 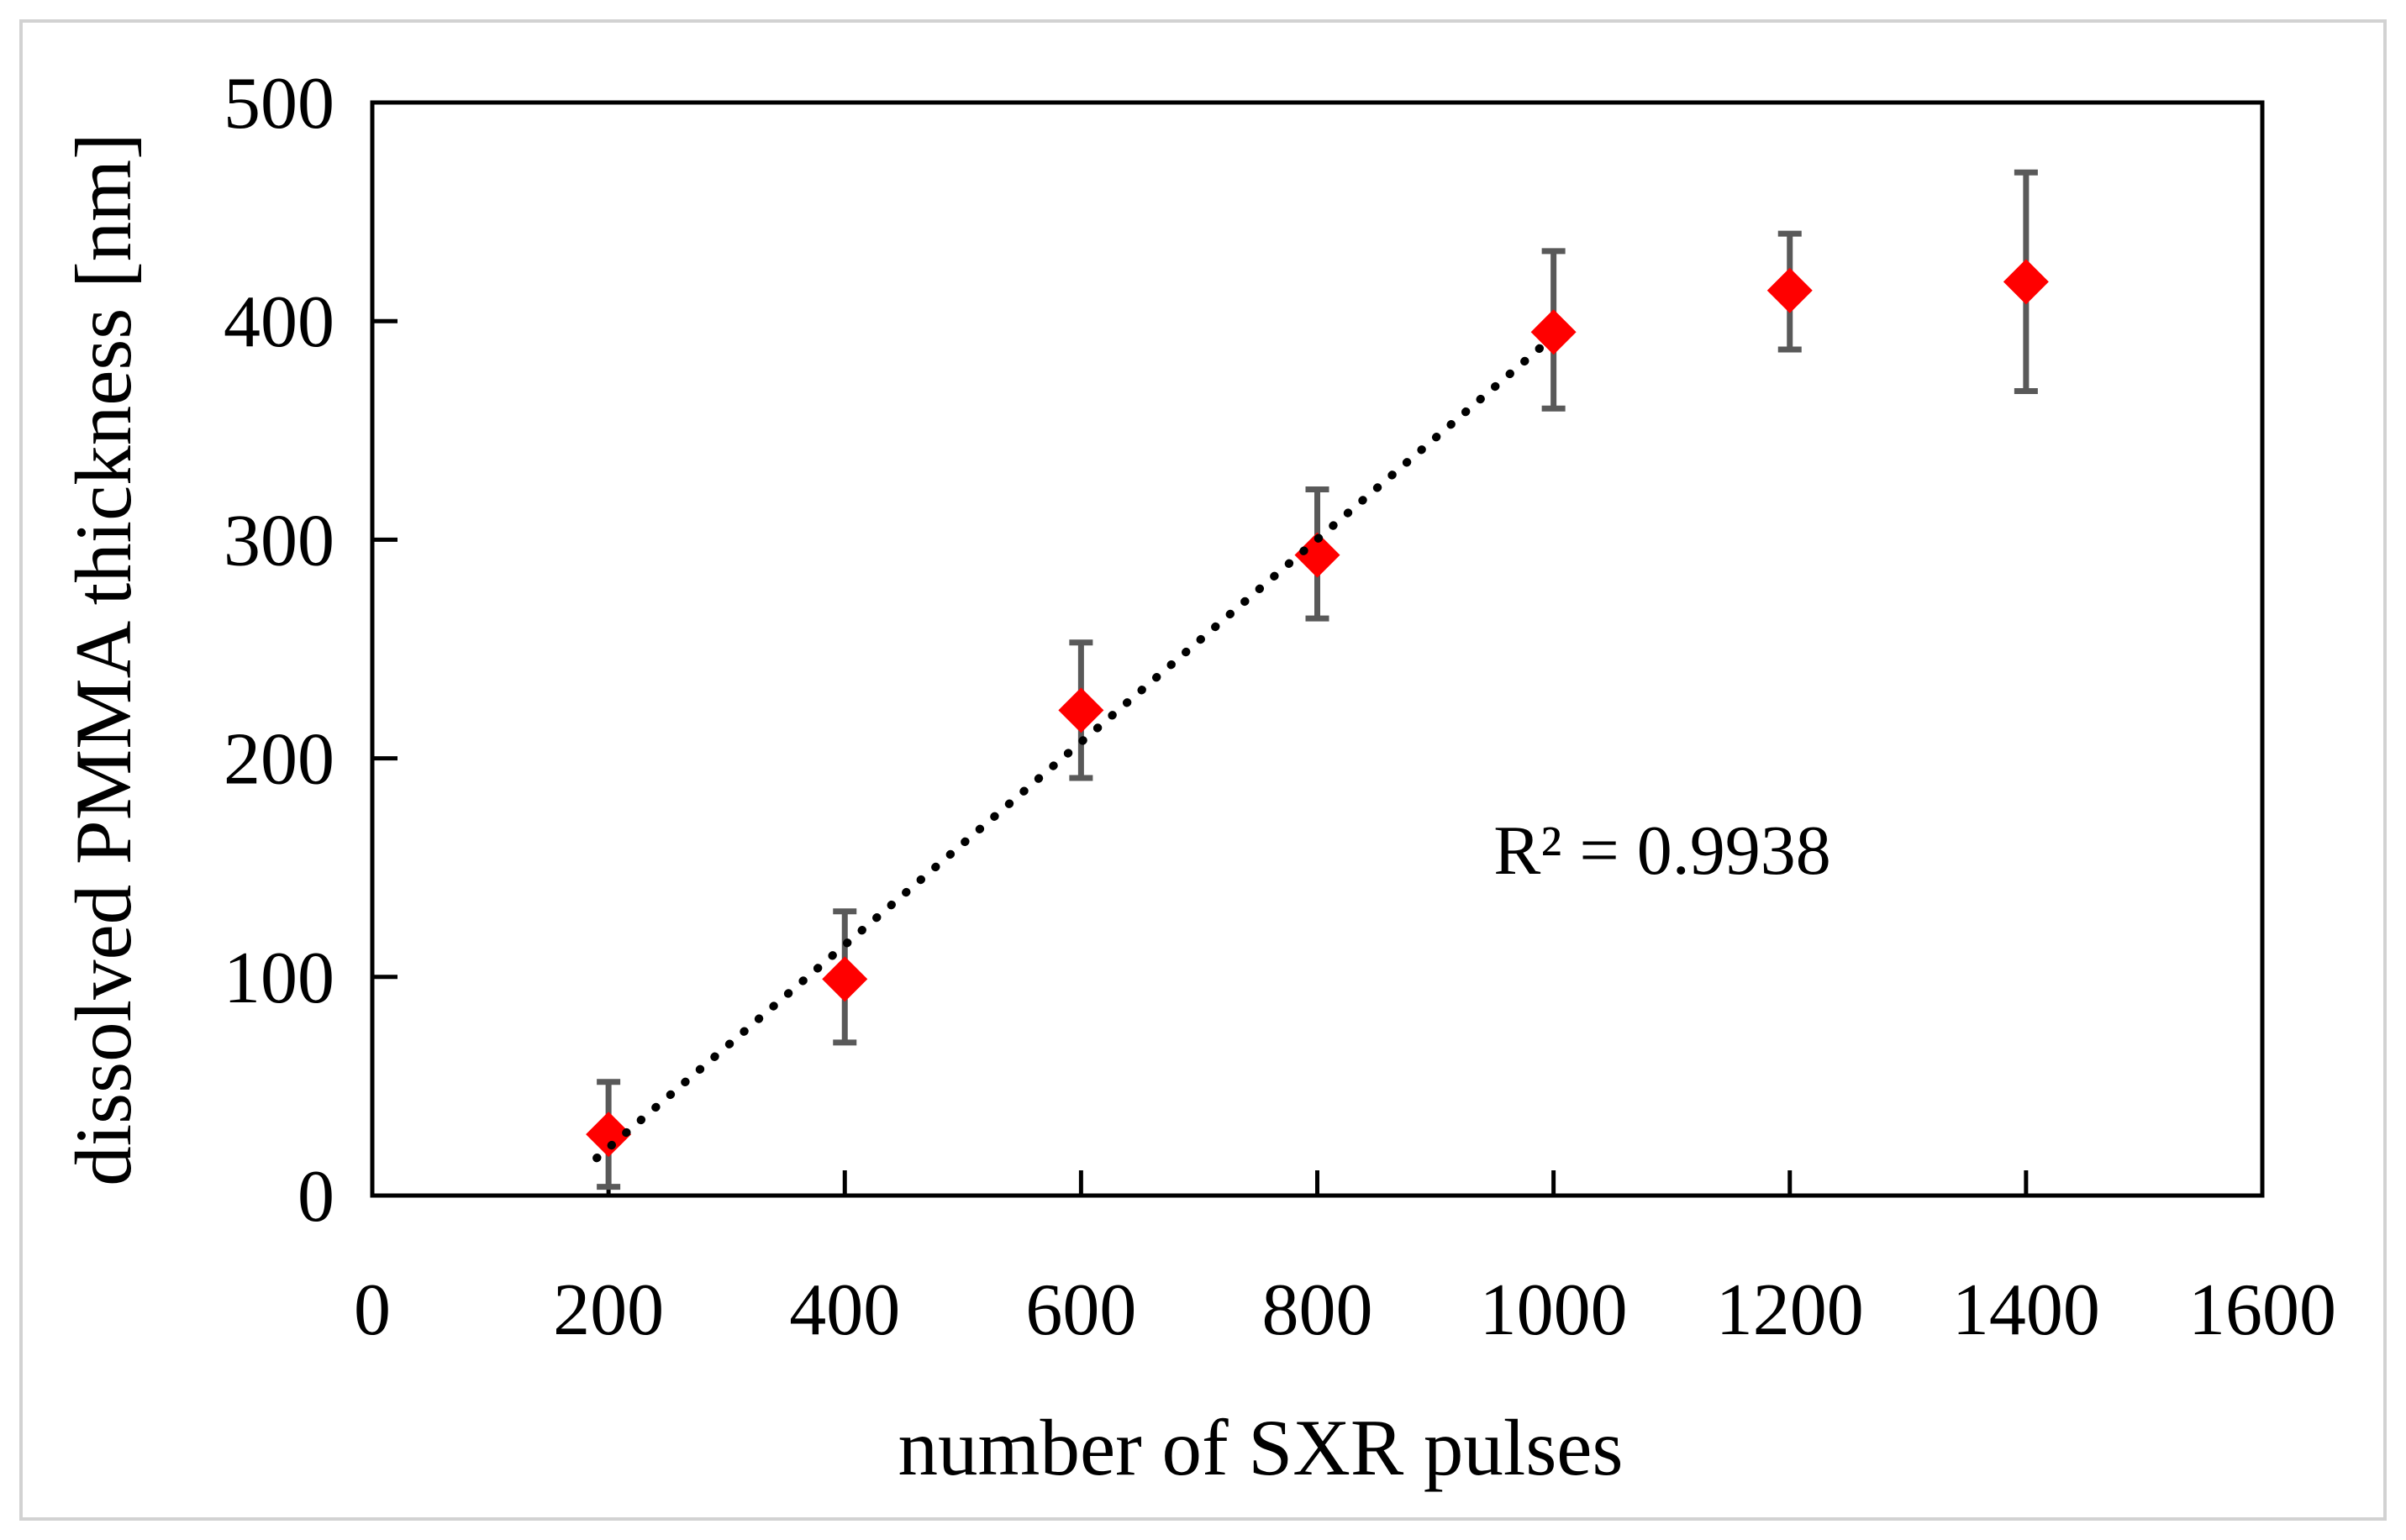 What do you see at coordinates (1554, 1310) in the screenshot?
I see `x-tick-label-1000: 1000` at bounding box center [1554, 1310].